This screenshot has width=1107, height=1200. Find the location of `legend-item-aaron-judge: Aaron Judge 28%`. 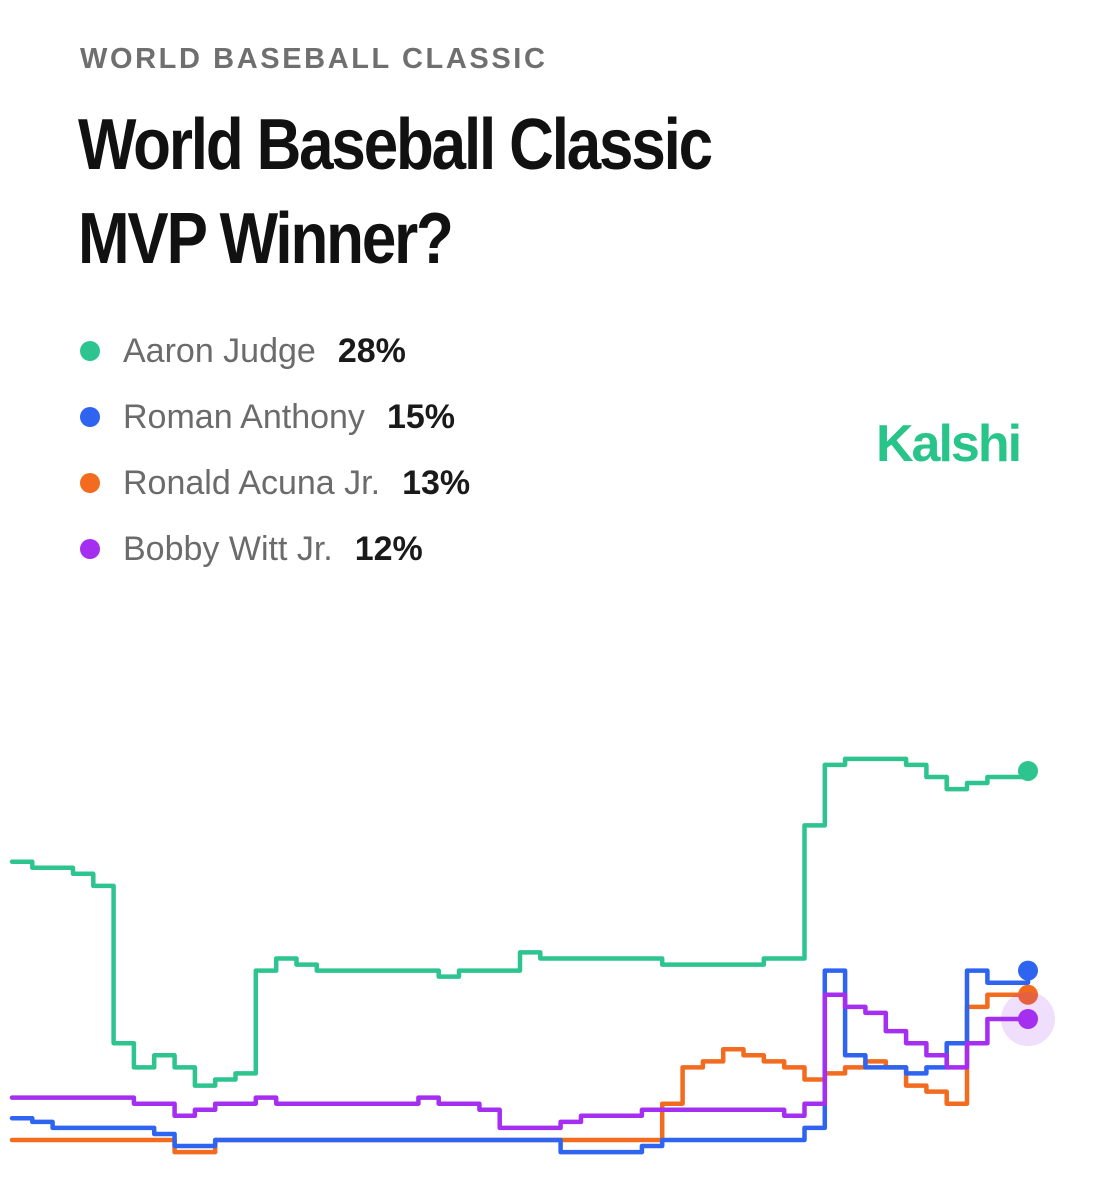

legend-item-aaron-judge: Aaron Judge 28% is located at coordinates (274, 351).